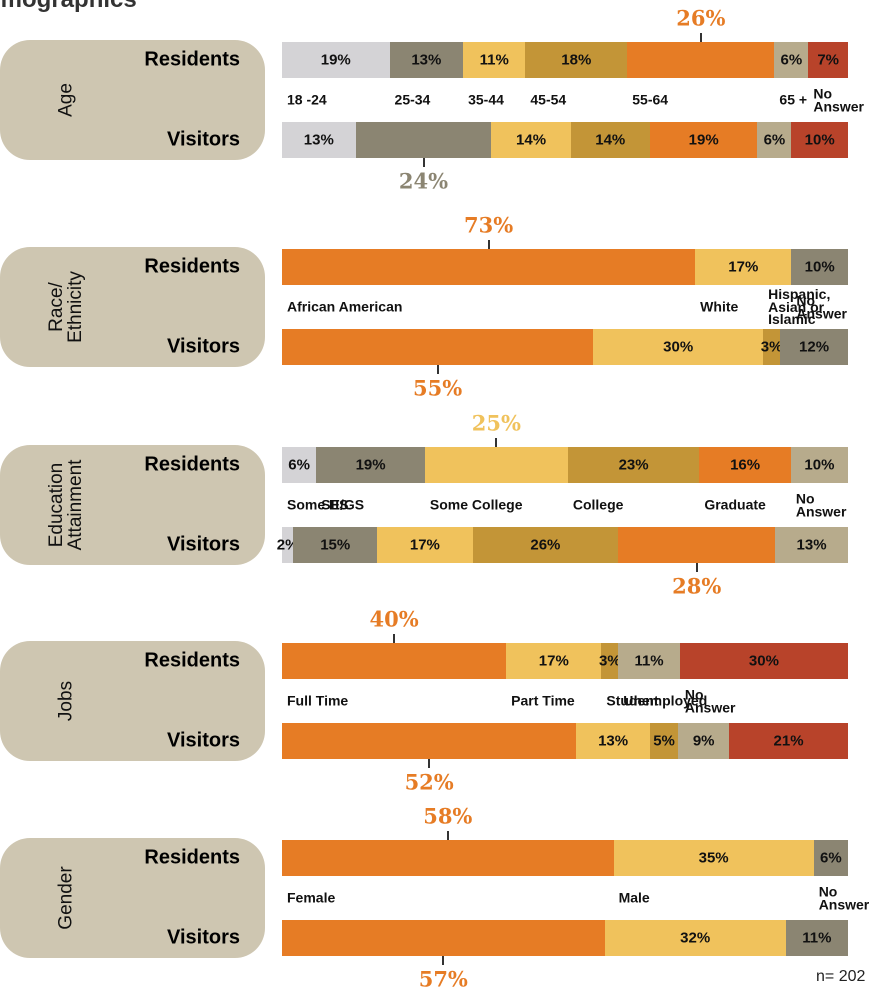 The width and height of the screenshot is (873, 996). What do you see at coordinates (719, 306) in the screenshot?
I see `category-label: White` at bounding box center [719, 306].